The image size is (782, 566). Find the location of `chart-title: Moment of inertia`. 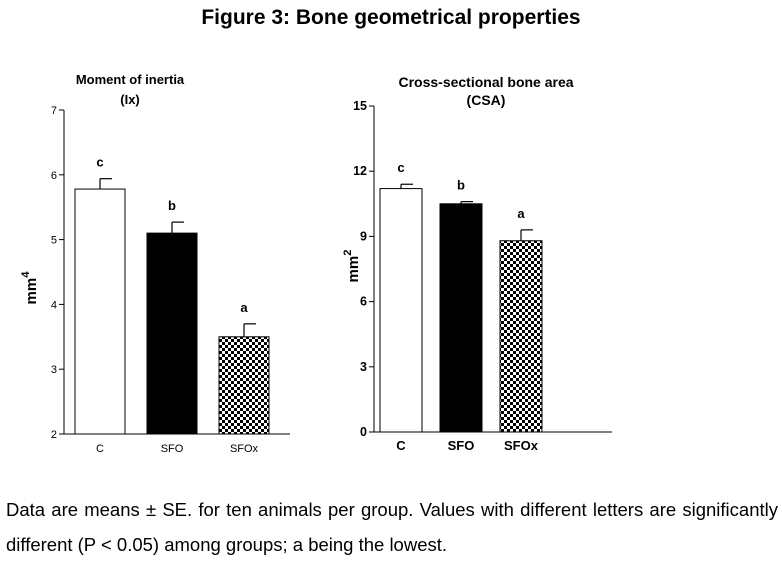

chart-title: Moment of inertia is located at coordinates (130, 79).